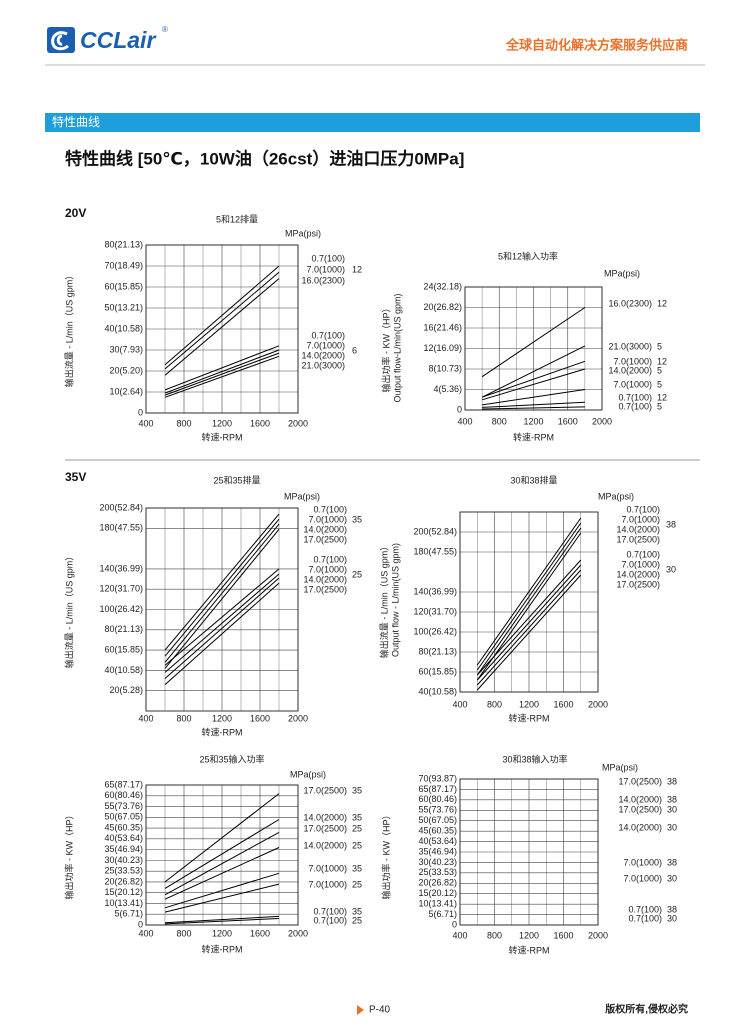 This screenshot has width=750, height=1035. I want to click on section-title: 特性曲线, so click(76, 121).